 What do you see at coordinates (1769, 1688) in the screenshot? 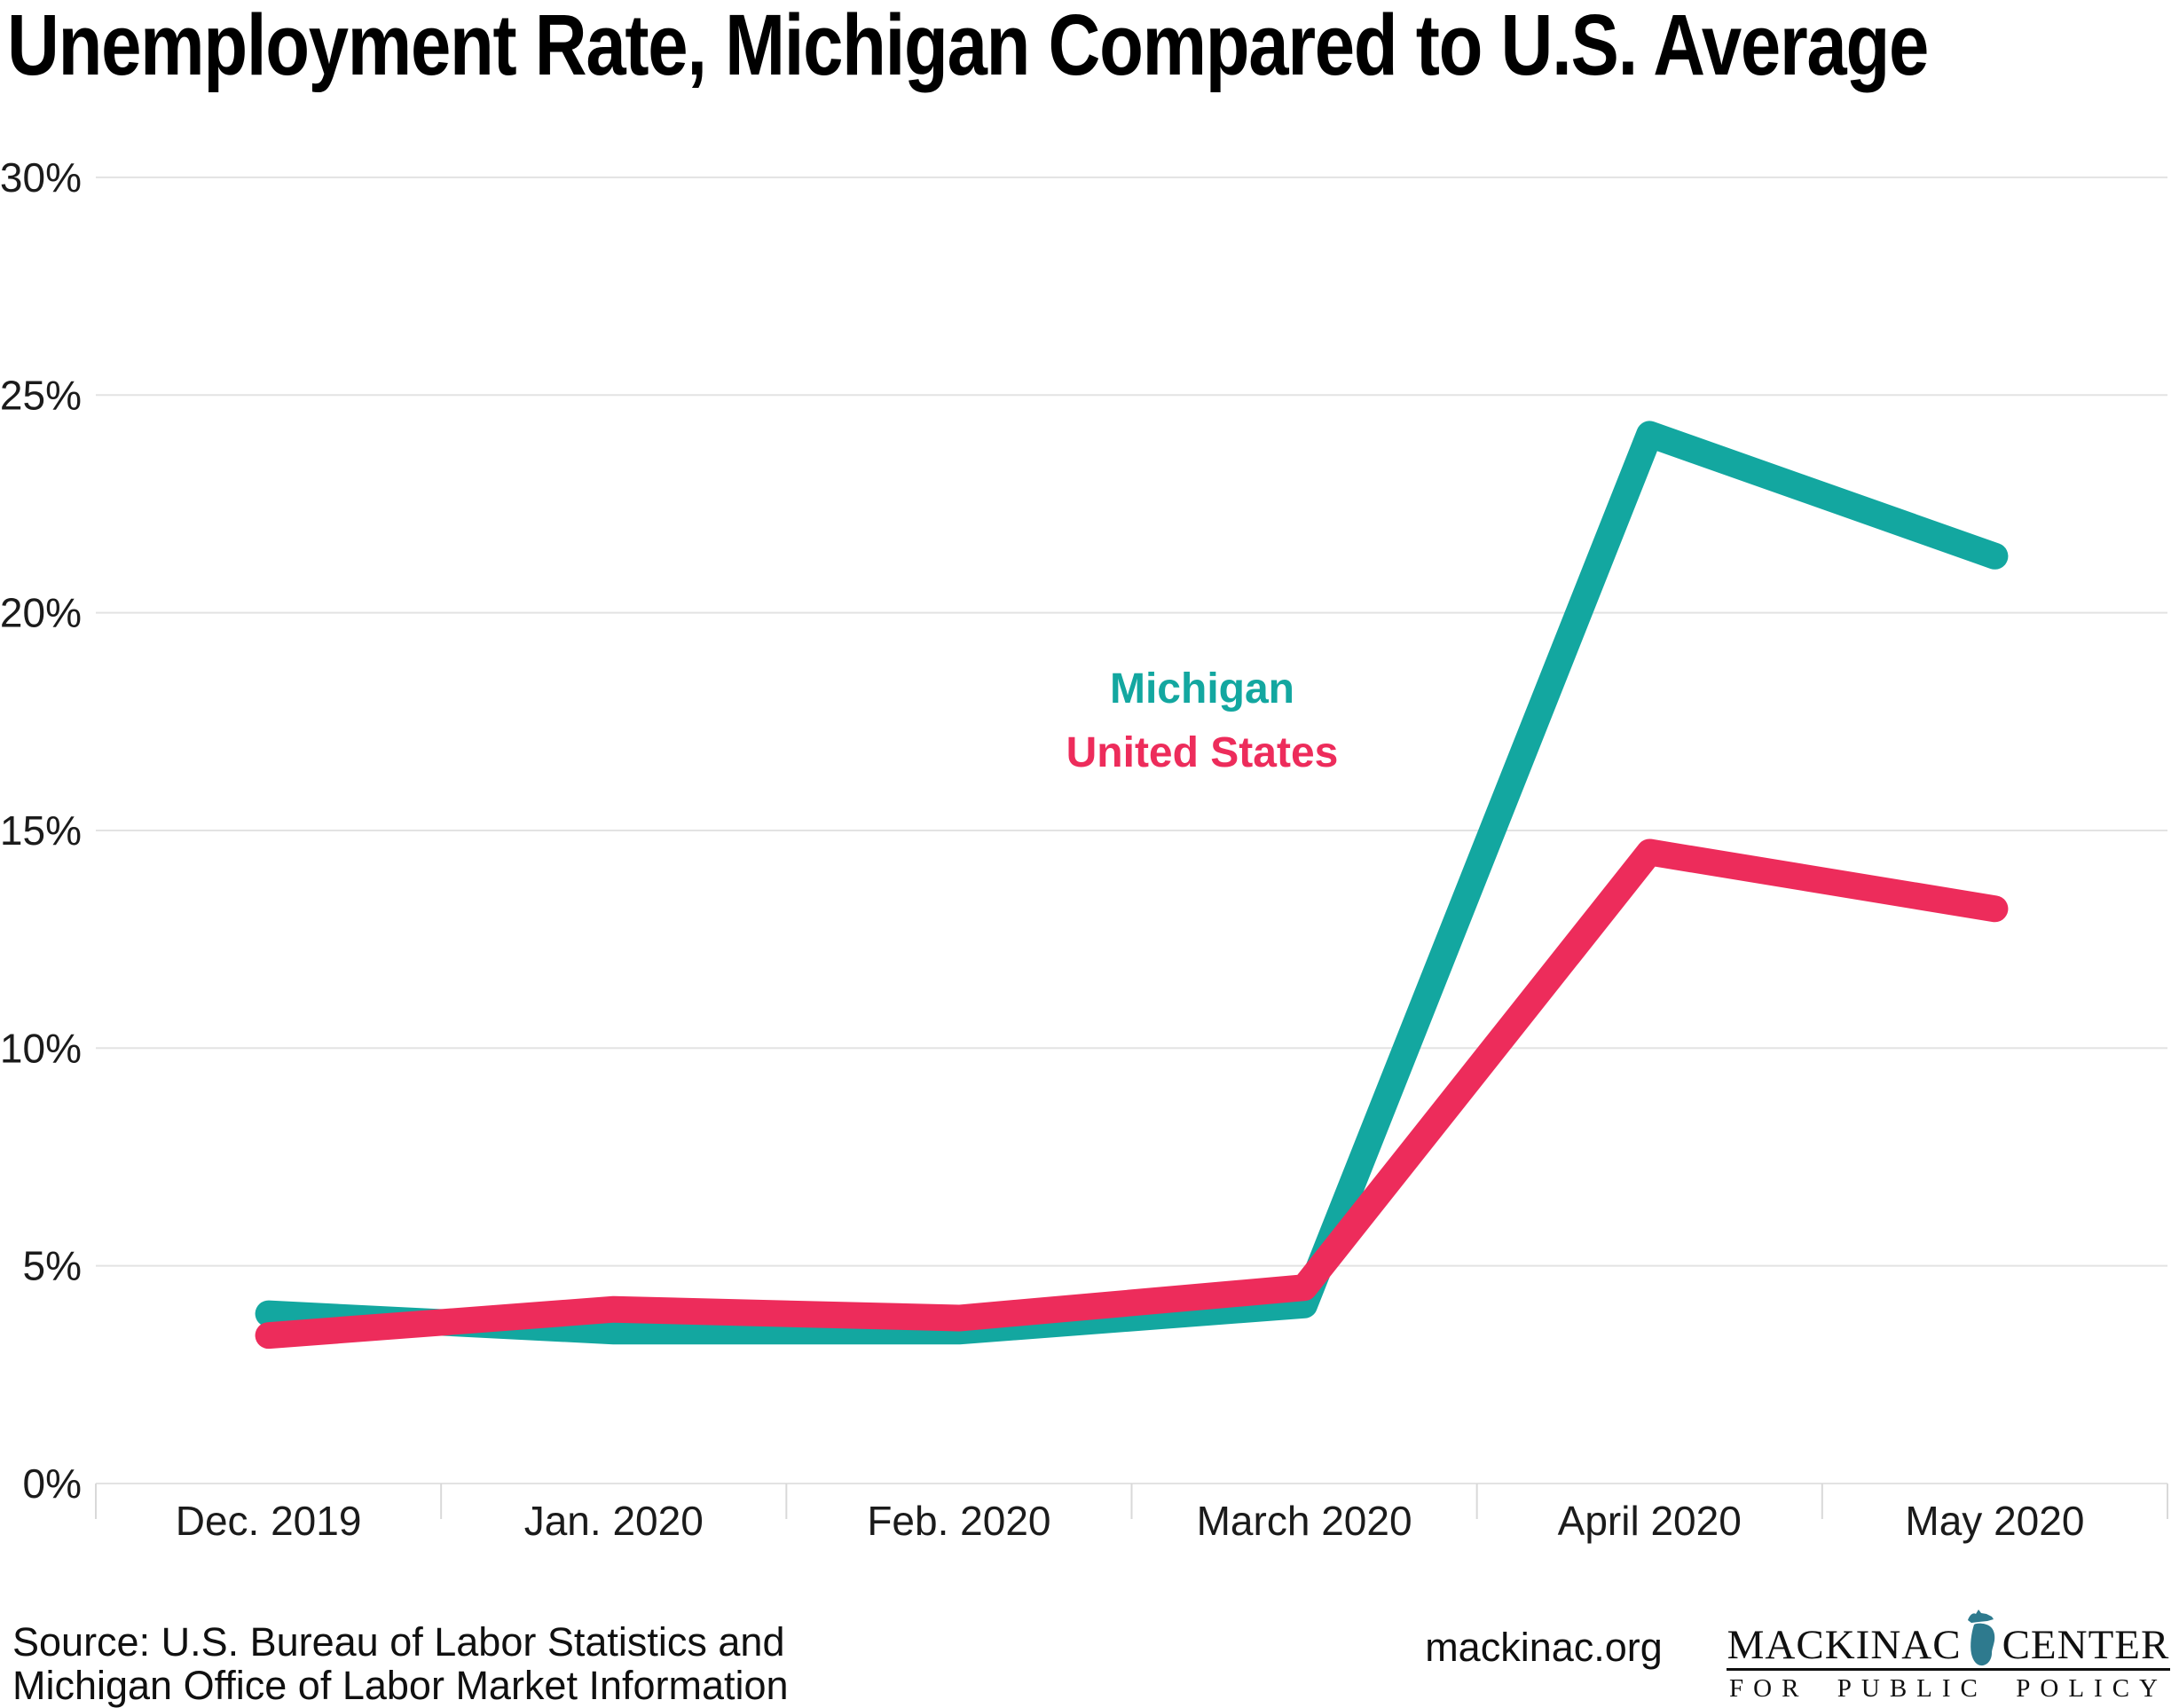
I see `logo-tagline-word: FOR` at bounding box center [1769, 1688].